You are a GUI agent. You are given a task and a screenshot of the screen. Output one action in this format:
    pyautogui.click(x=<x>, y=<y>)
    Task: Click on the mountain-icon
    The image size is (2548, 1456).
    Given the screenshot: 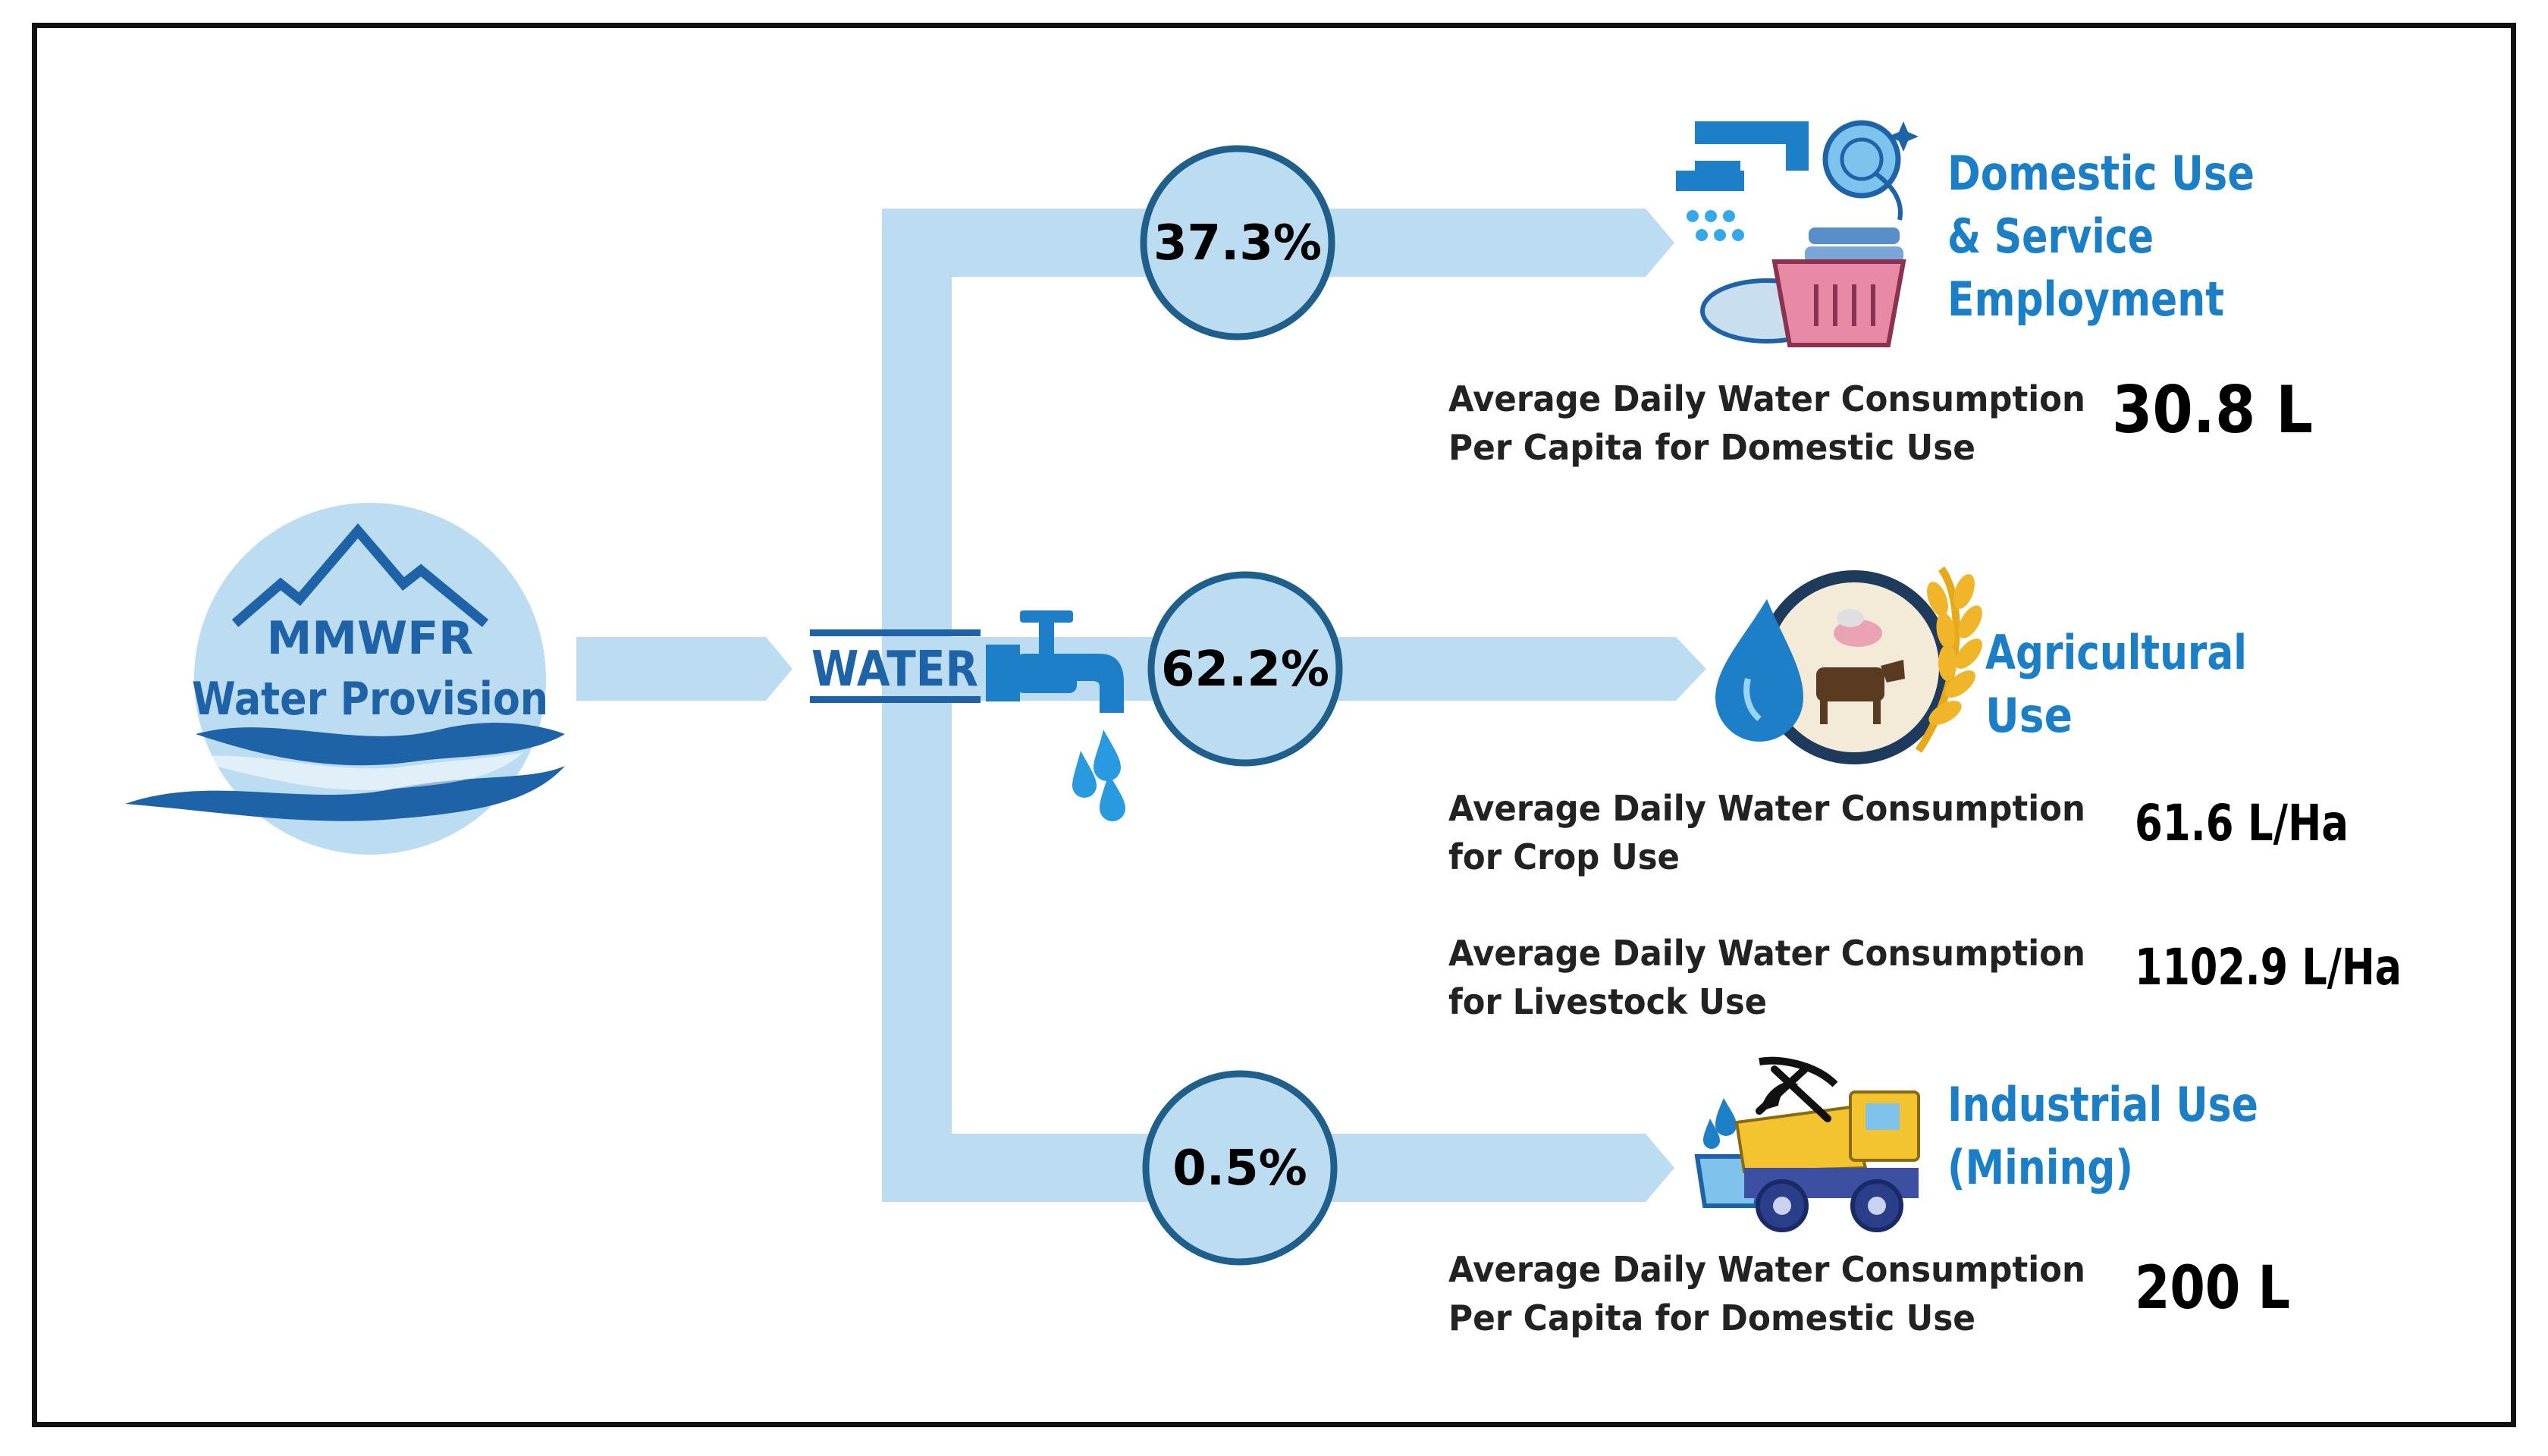 What is the action you would take?
    pyautogui.click(x=360, y=575)
    